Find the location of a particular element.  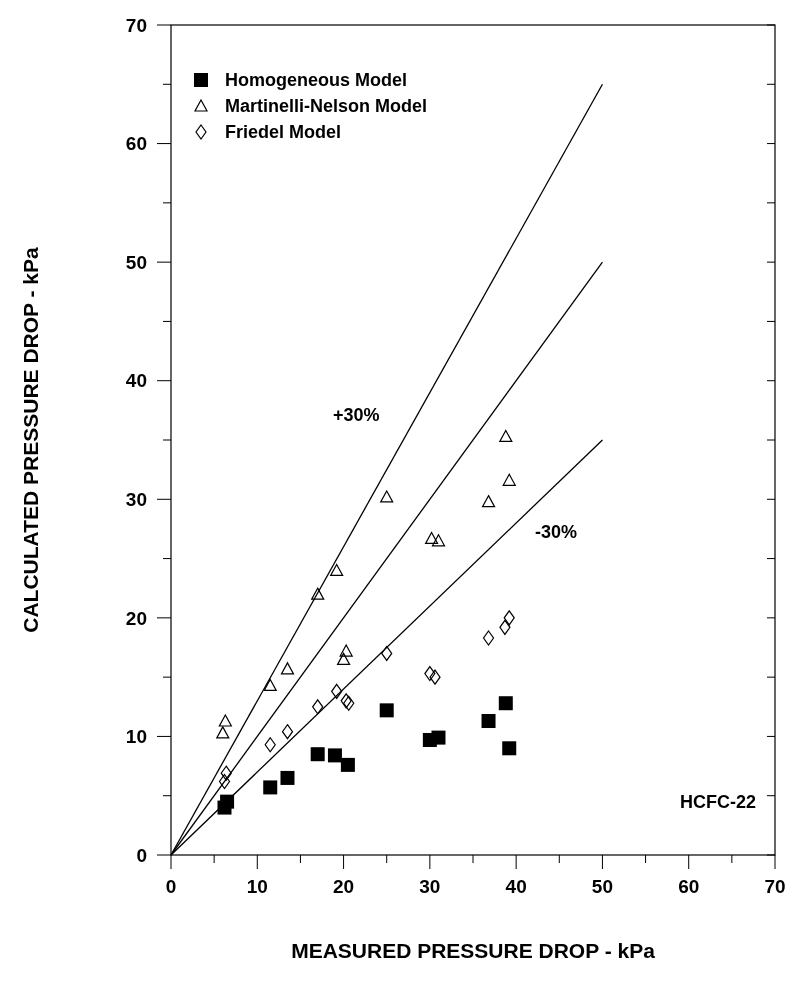

y-tick-label: 50 is located at coordinates (136, 262).